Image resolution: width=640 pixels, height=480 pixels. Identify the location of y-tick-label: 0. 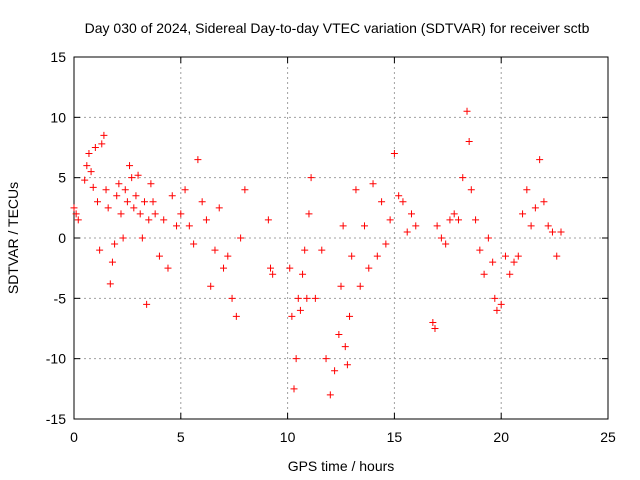
(62, 238).